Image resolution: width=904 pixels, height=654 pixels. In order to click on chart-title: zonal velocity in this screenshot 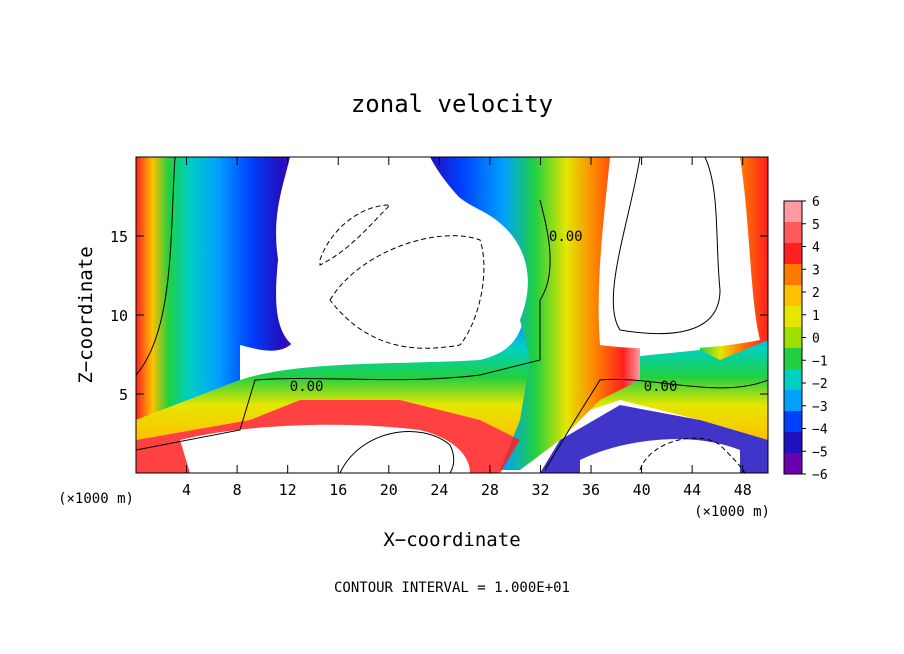, I will do `click(452, 104)`.